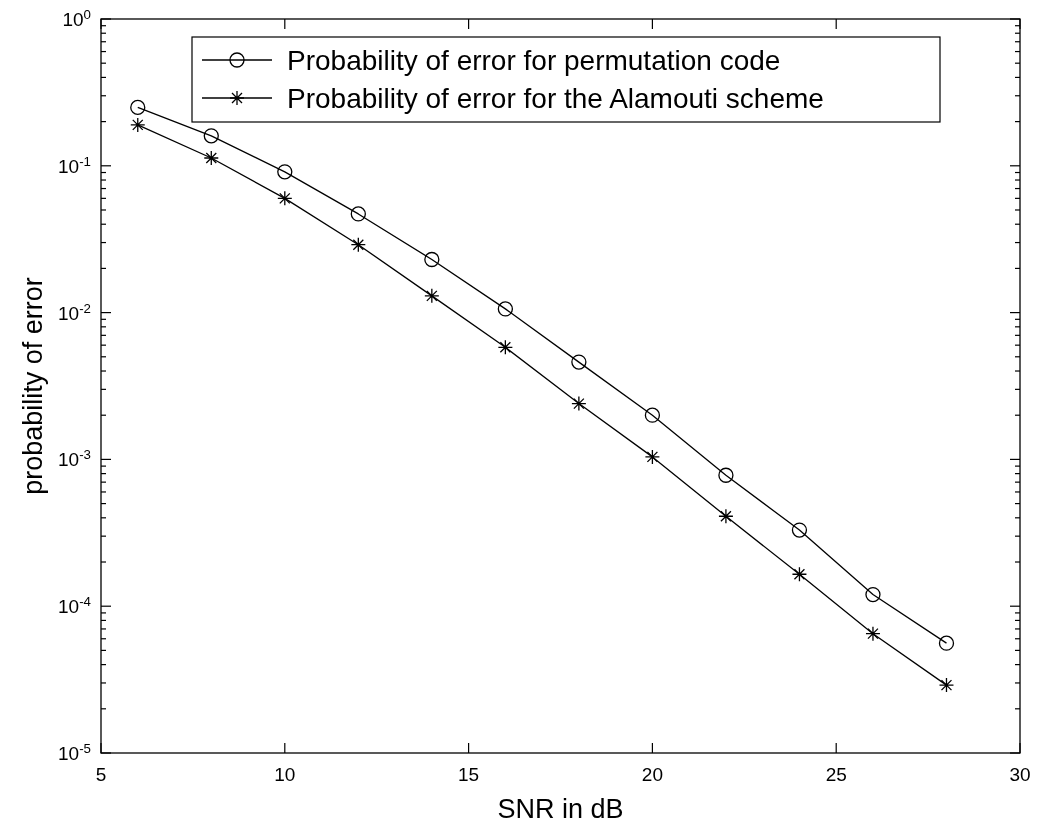  Describe the element at coordinates (469, 774) in the screenshot. I see `x-tick-label: 15` at that location.